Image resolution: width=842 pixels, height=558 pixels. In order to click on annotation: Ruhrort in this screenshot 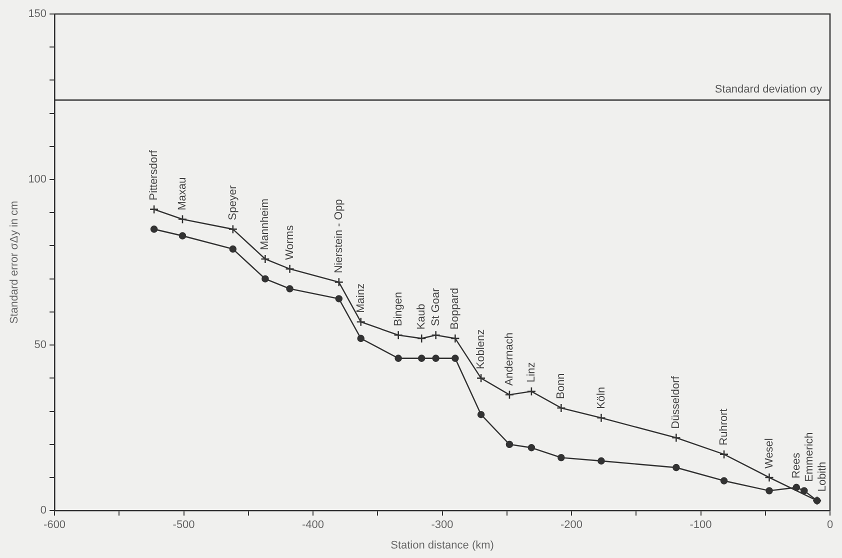, I will do `click(724, 427)`.